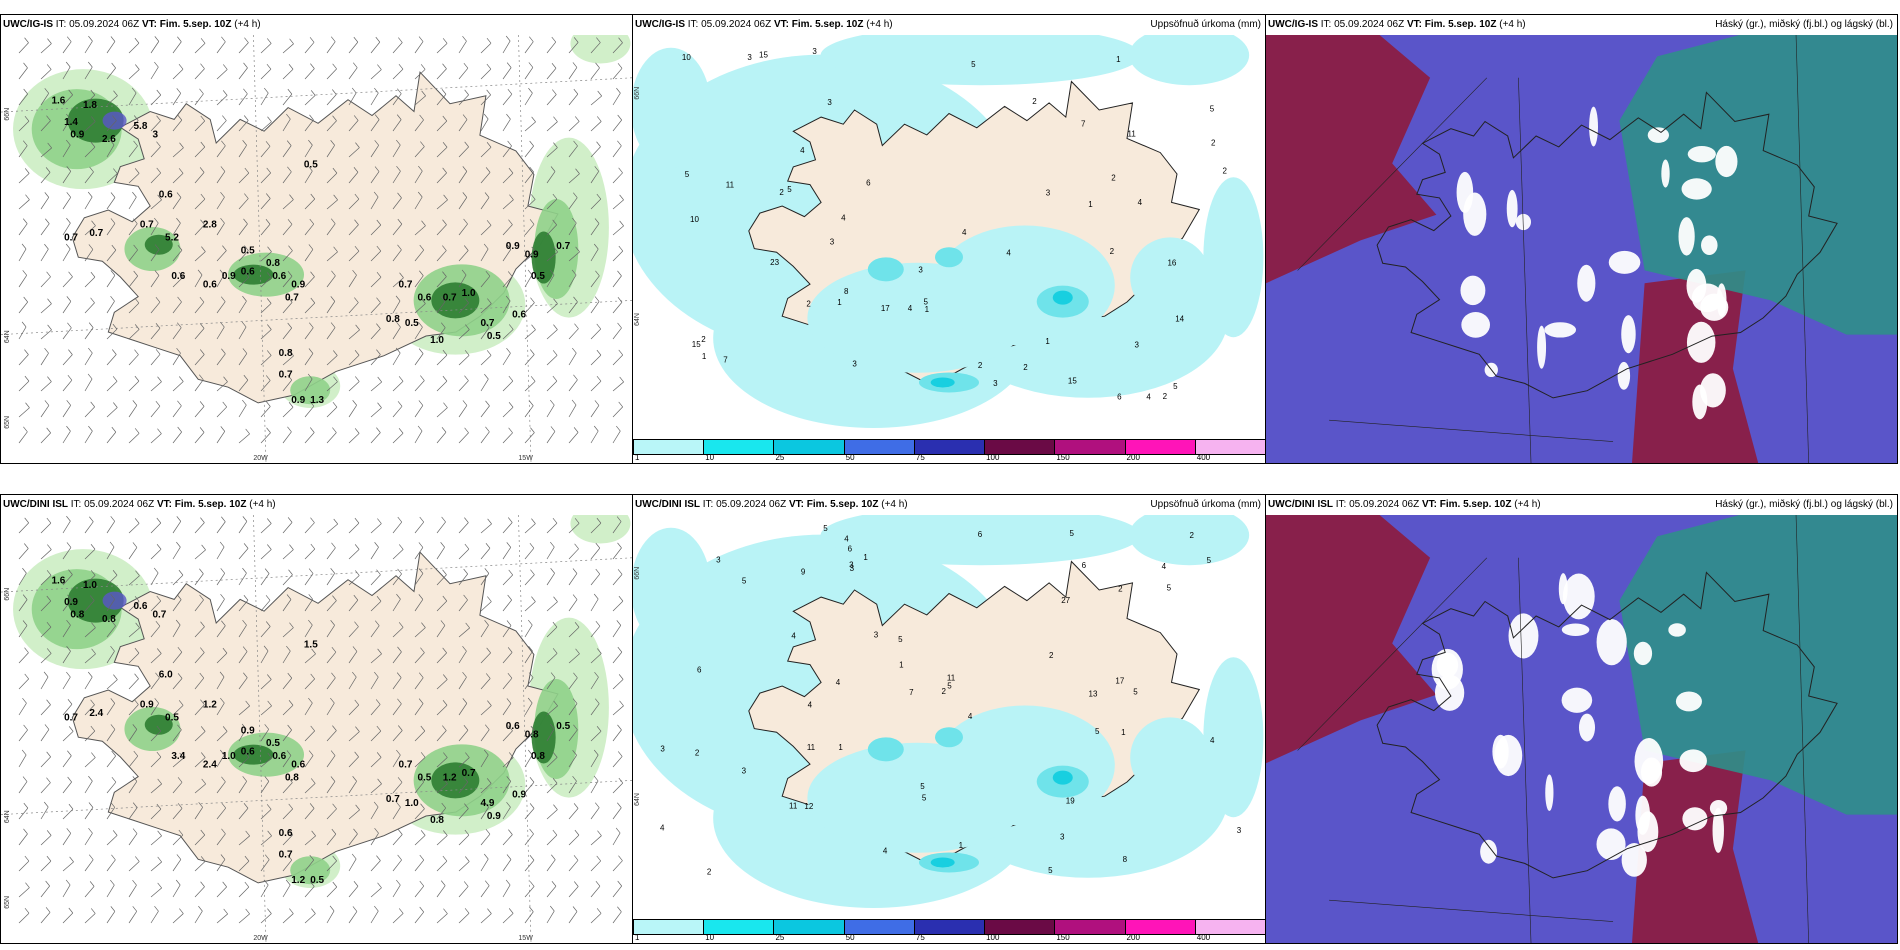 The image size is (1900, 950). What do you see at coordinates (1203, 937) in the screenshot?
I see `colorbar-tick-label: 400` at bounding box center [1203, 937].